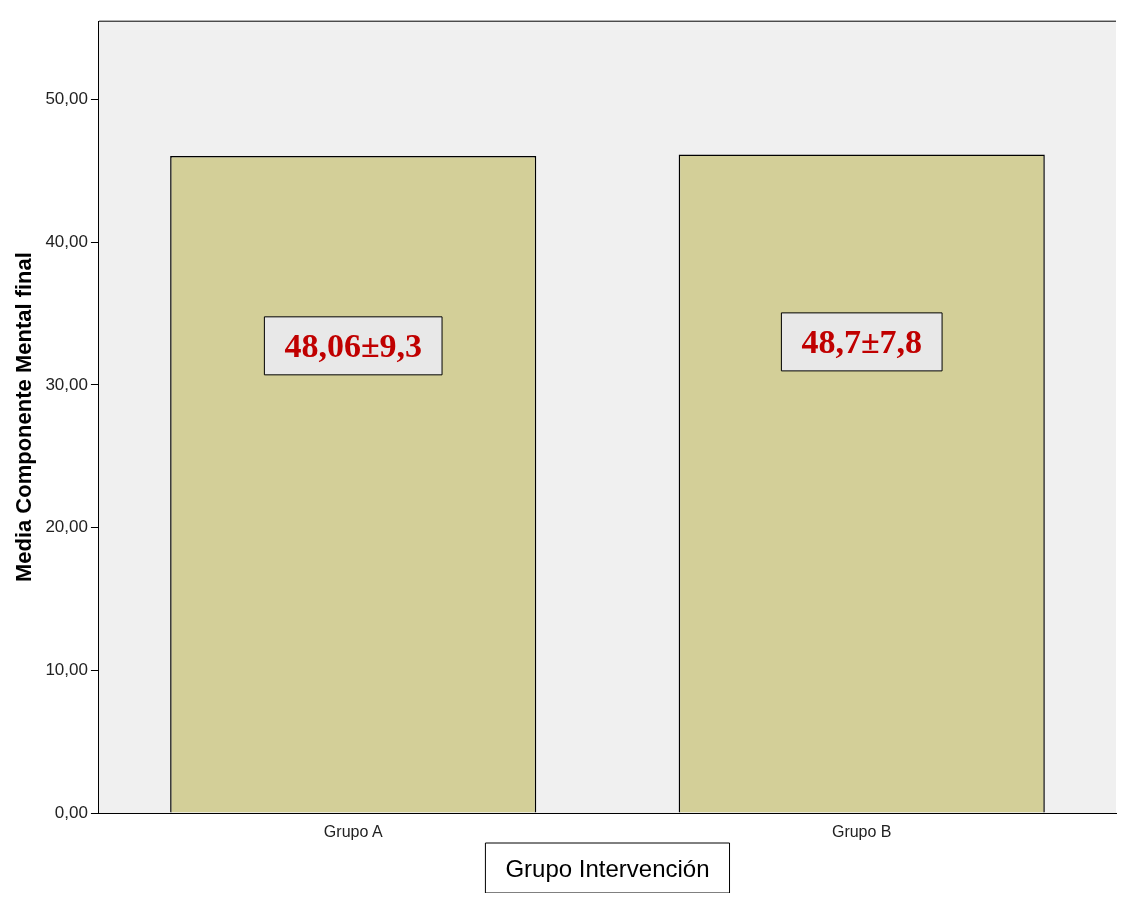 This screenshot has width=1134, height=901. Describe the element at coordinates (353, 832) in the screenshot. I see `x-tick-label: Grupo A` at that location.